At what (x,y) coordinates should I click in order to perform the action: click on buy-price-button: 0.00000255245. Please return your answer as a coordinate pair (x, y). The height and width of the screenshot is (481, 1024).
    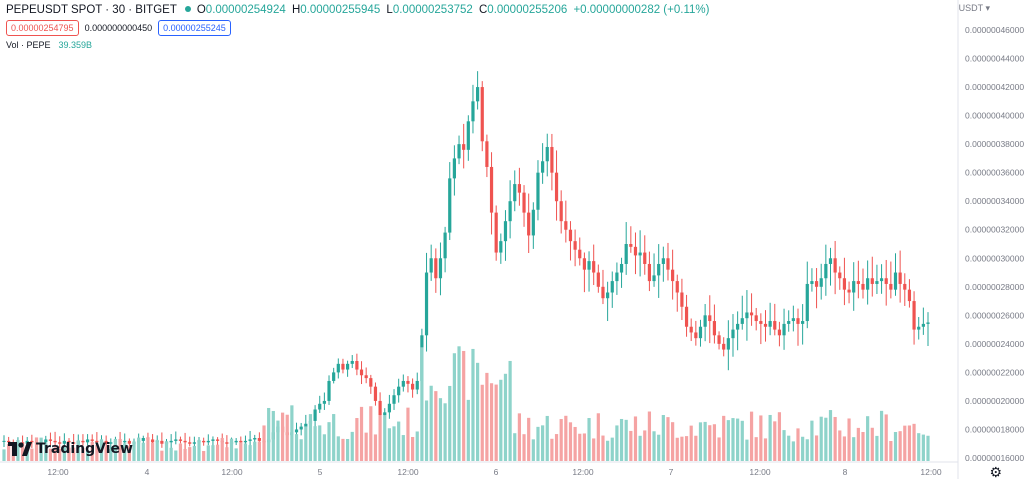
    Looking at the image, I should click on (194, 28).